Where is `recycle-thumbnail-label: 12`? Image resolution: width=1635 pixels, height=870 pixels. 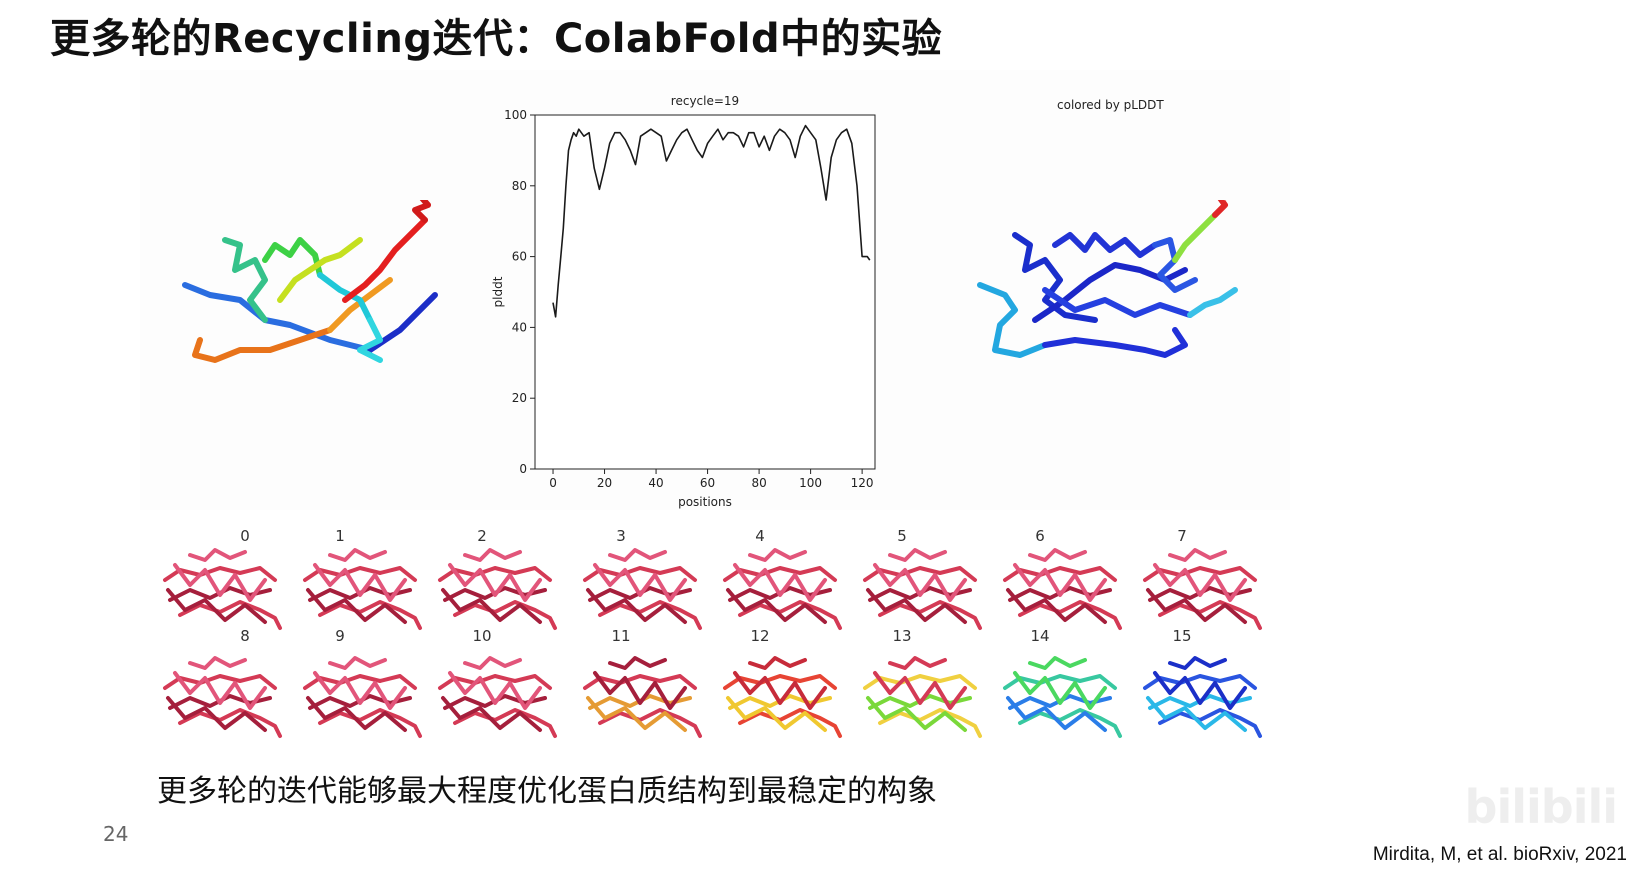 recycle-thumbnail-label: 12 is located at coordinates (760, 636).